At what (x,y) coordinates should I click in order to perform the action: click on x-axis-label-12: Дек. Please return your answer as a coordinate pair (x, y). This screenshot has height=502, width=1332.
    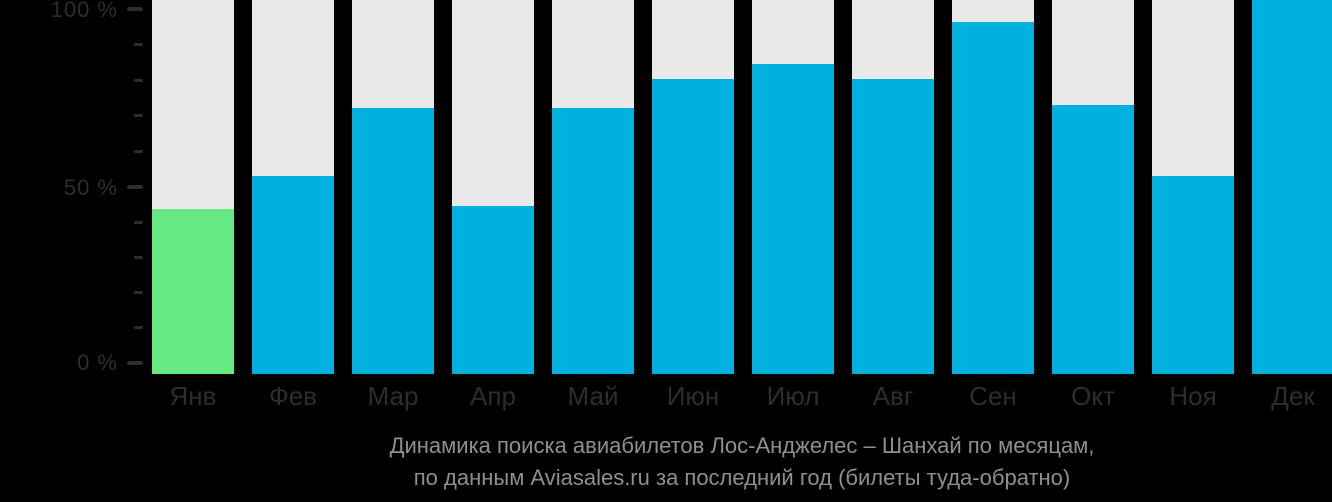
    Looking at the image, I should click on (1293, 396).